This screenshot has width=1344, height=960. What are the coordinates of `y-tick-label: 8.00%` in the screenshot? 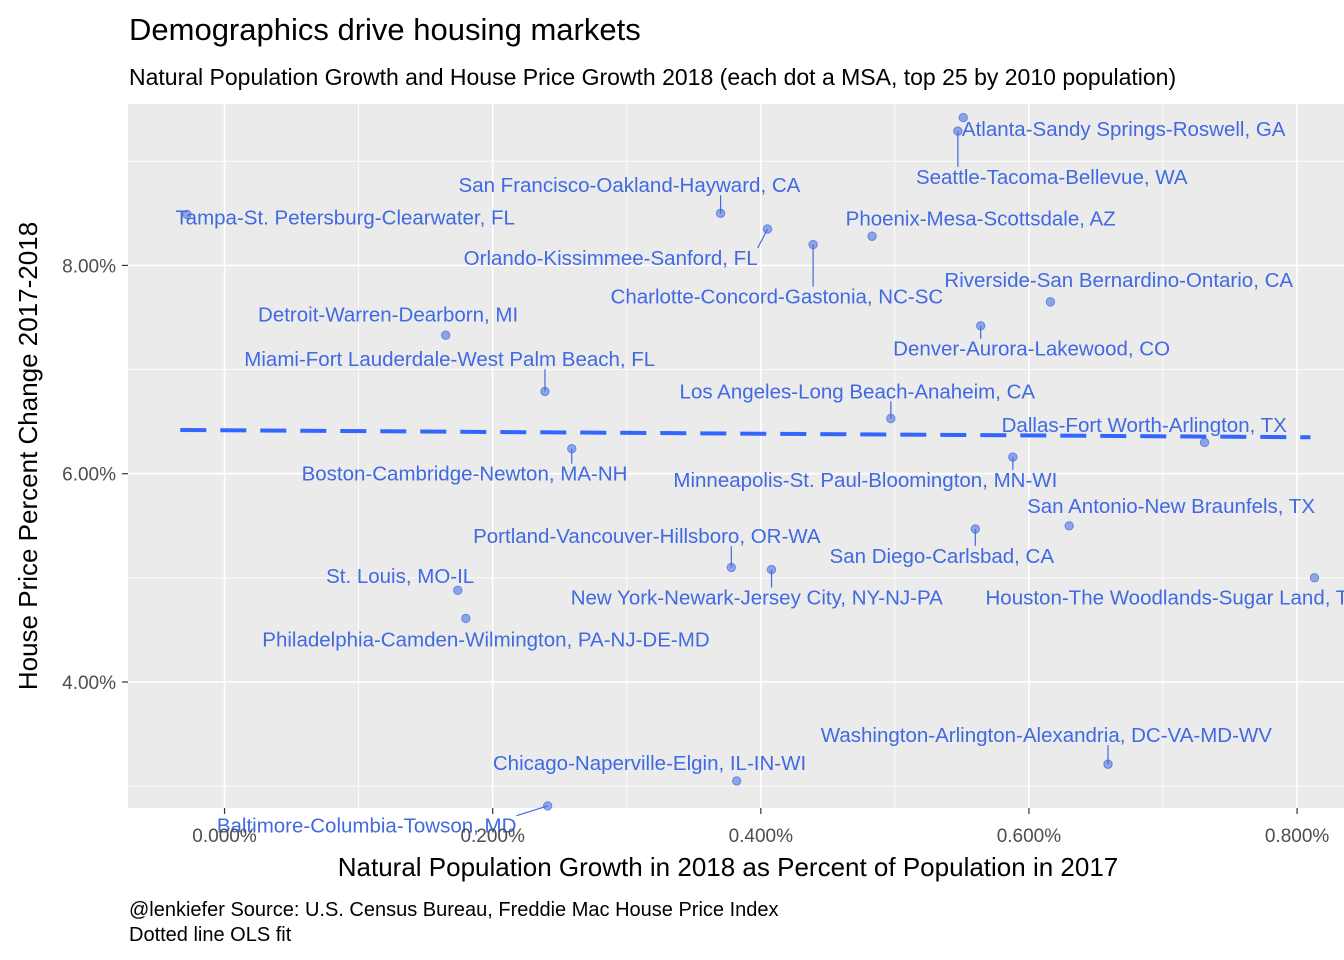 It's located at (89, 266).